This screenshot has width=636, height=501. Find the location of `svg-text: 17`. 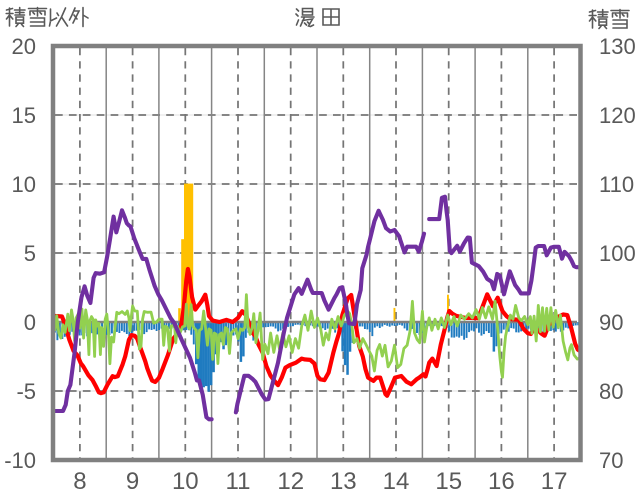

svg-text: 17 is located at coordinates (554, 481).